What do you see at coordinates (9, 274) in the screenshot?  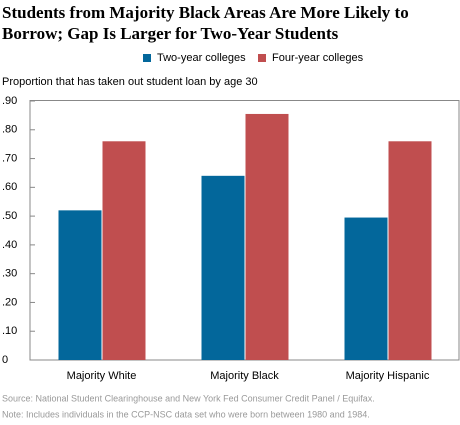 I see `y-tick-label: .30` at bounding box center [9, 274].